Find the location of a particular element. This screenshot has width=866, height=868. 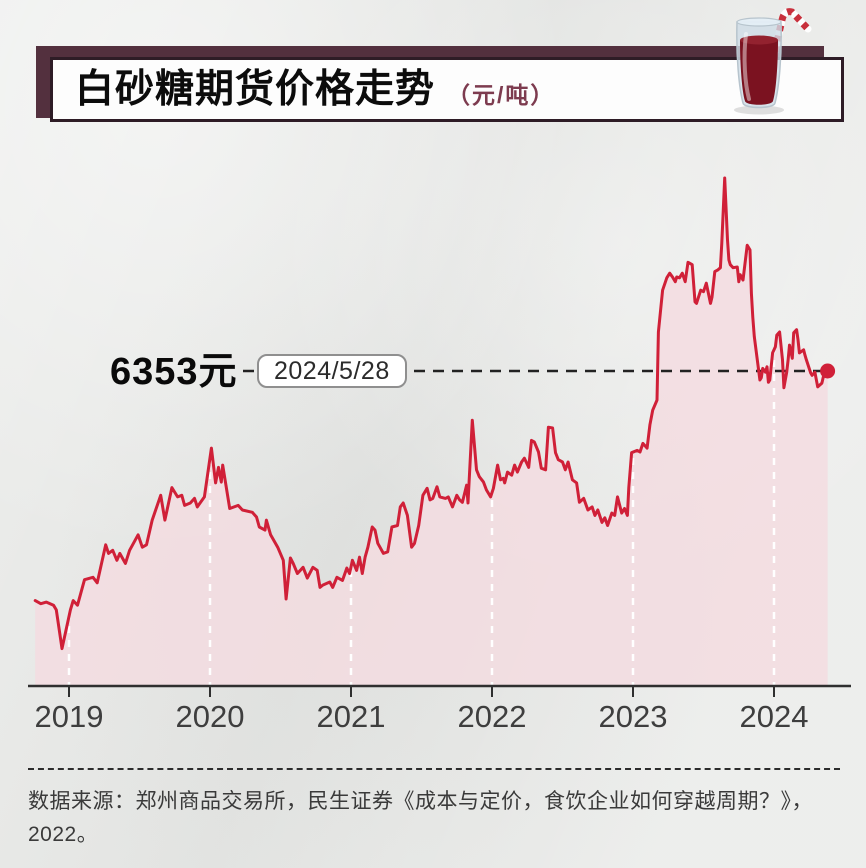

x-axis-label-2023: 2023 is located at coordinates (633, 716).